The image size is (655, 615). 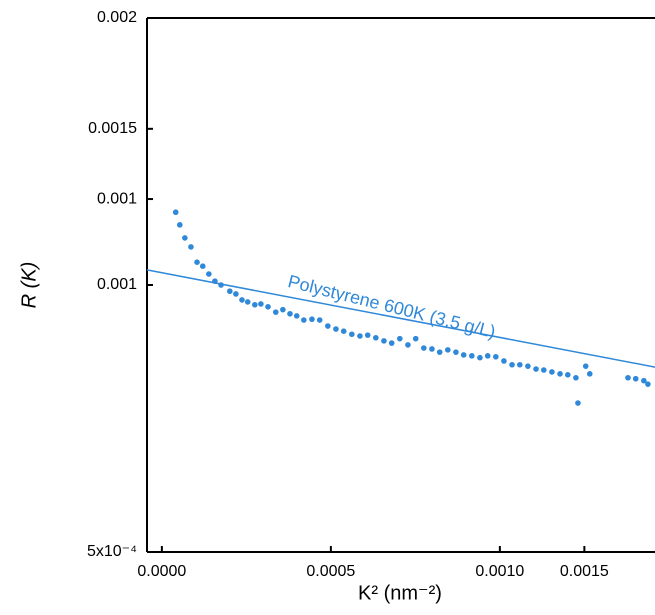 What do you see at coordinates (584, 571) in the screenshot?
I see `x-tick-label: 0.0015` at bounding box center [584, 571].